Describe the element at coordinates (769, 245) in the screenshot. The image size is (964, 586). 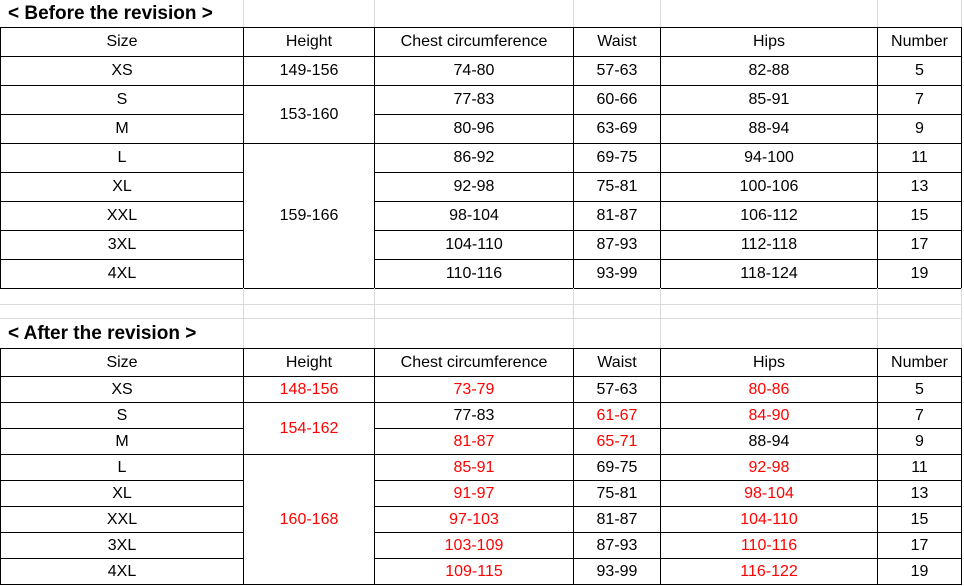
I see `hips-cell: 112-118` at that location.